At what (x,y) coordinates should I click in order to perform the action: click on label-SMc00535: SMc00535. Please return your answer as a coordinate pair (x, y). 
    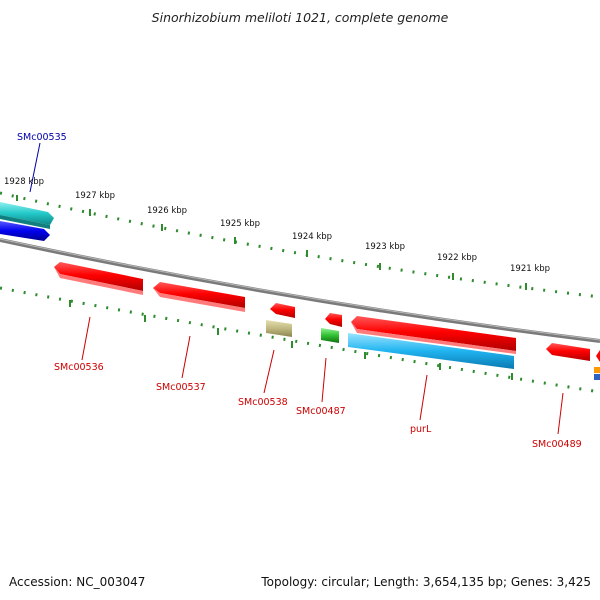
    Looking at the image, I should click on (42, 137).